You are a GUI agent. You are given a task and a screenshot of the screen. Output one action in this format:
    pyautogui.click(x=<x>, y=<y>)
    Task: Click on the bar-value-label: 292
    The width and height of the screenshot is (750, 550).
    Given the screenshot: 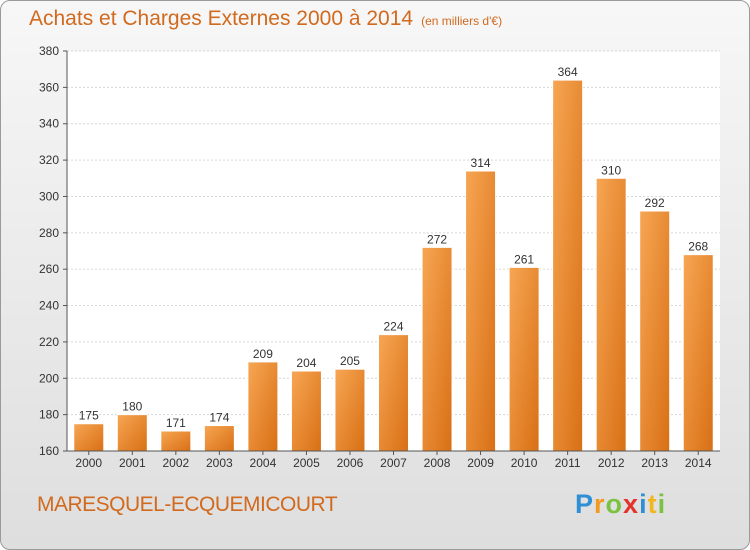 What is the action you would take?
    pyautogui.click(x=655, y=203)
    